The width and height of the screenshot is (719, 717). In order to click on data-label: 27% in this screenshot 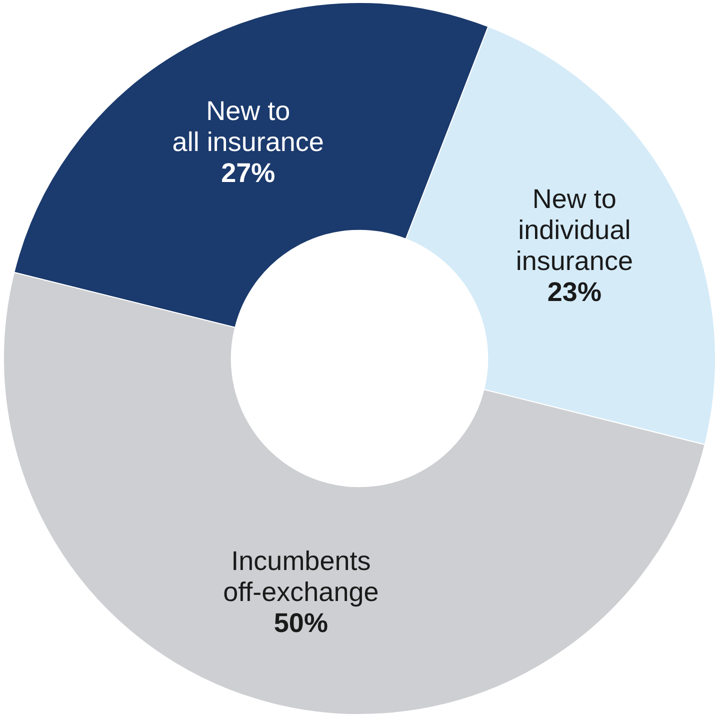, I will do `click(248, 173)`.